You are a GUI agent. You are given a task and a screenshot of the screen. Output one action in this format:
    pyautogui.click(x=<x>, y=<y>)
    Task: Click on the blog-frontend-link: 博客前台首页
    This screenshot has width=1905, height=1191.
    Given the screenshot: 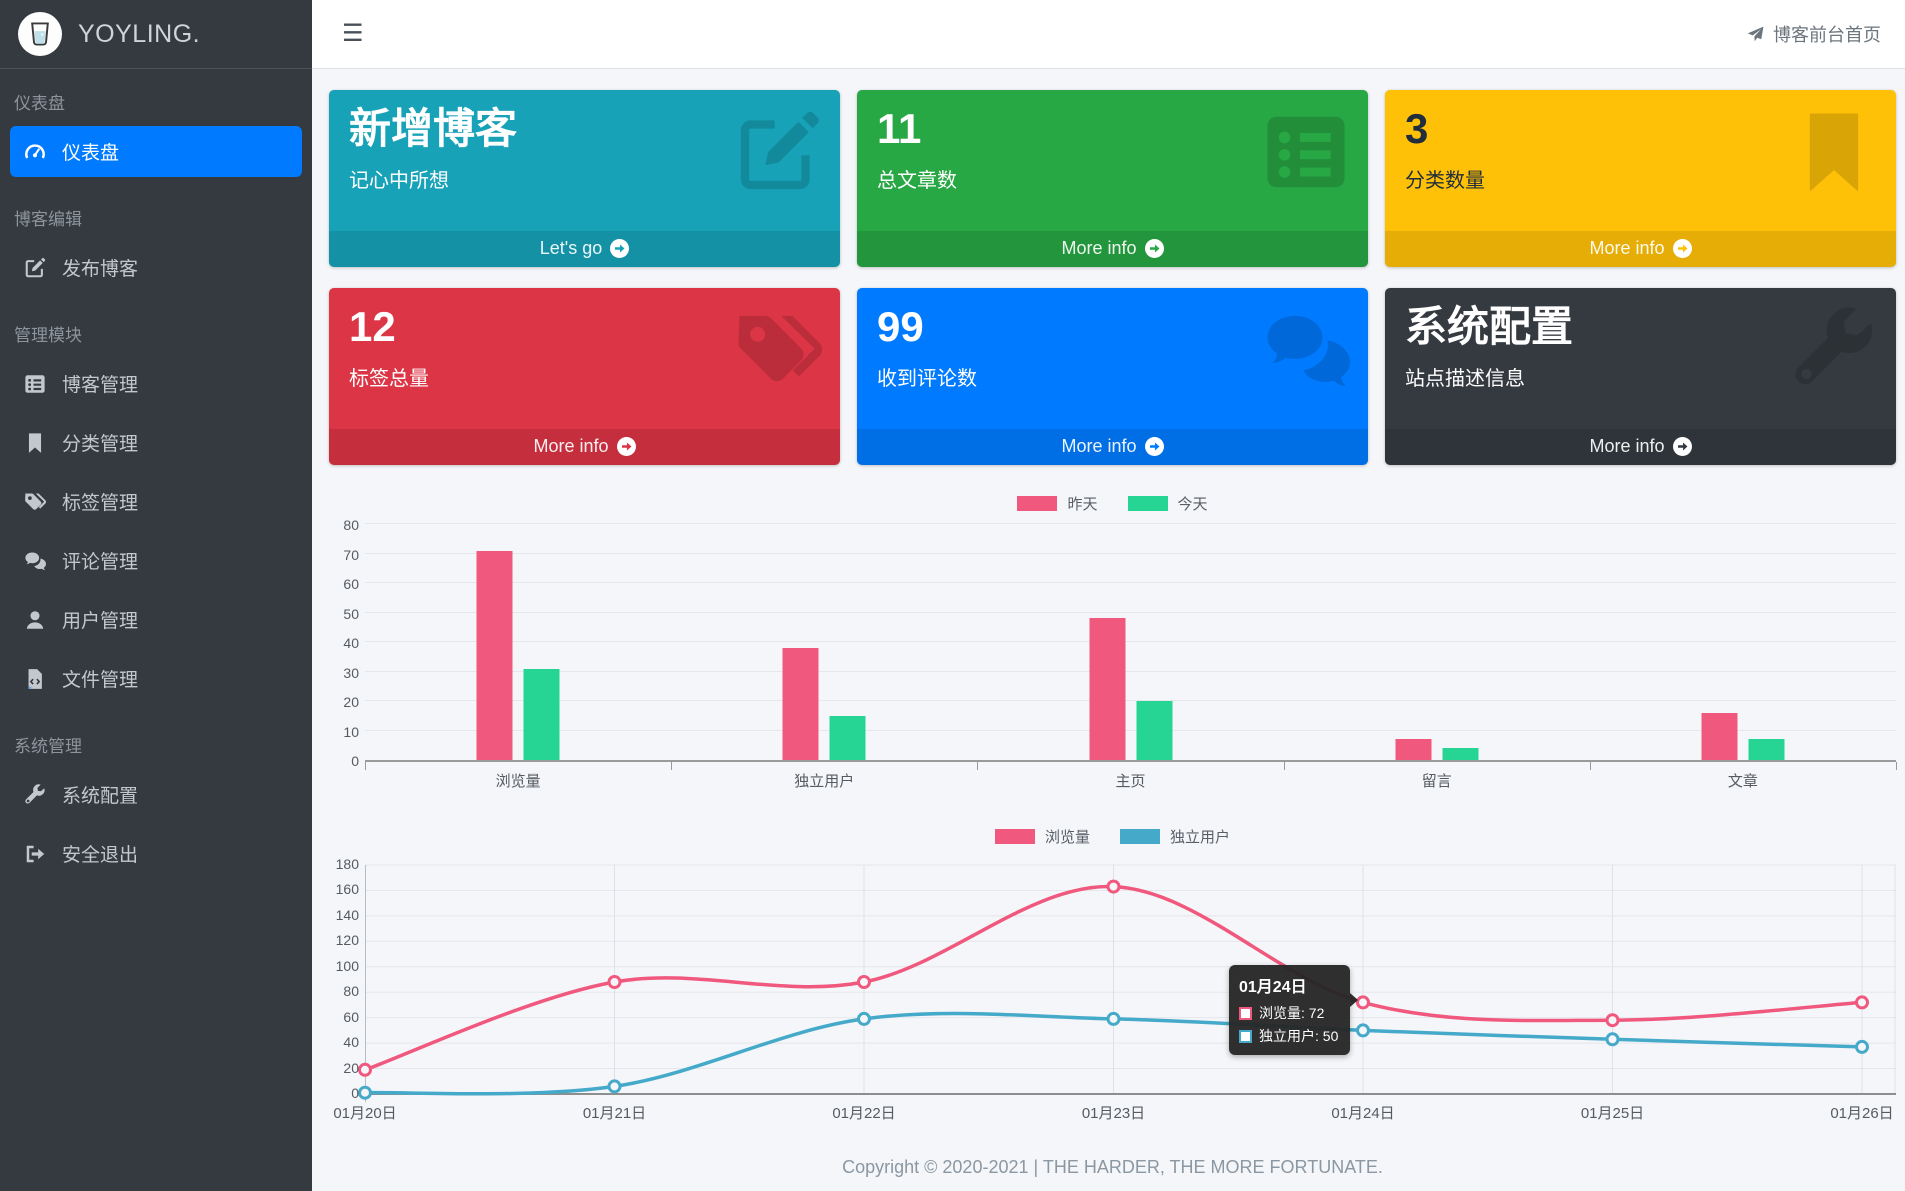 What is the action you would take?
    pyautogui.click(x=1814, y=34)
    